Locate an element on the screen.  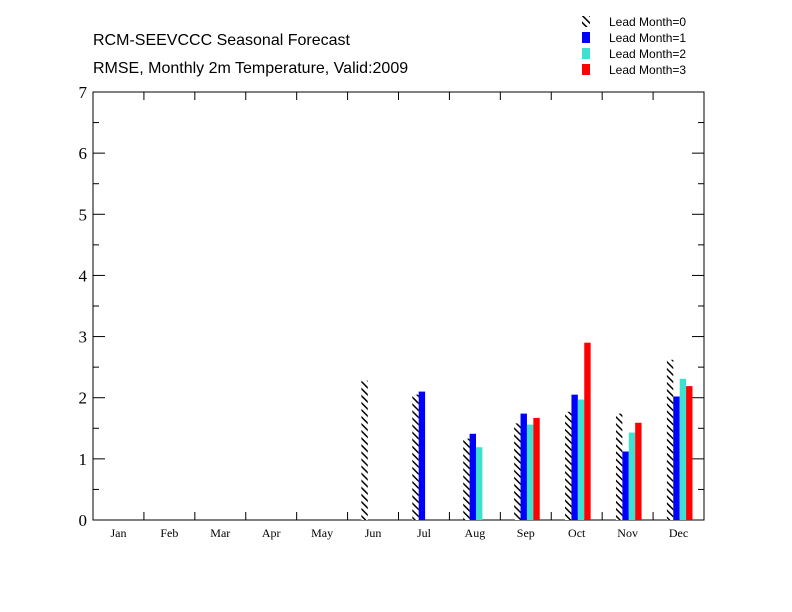
bar-lead-month-1-dec is located at coordinates (676, 458).